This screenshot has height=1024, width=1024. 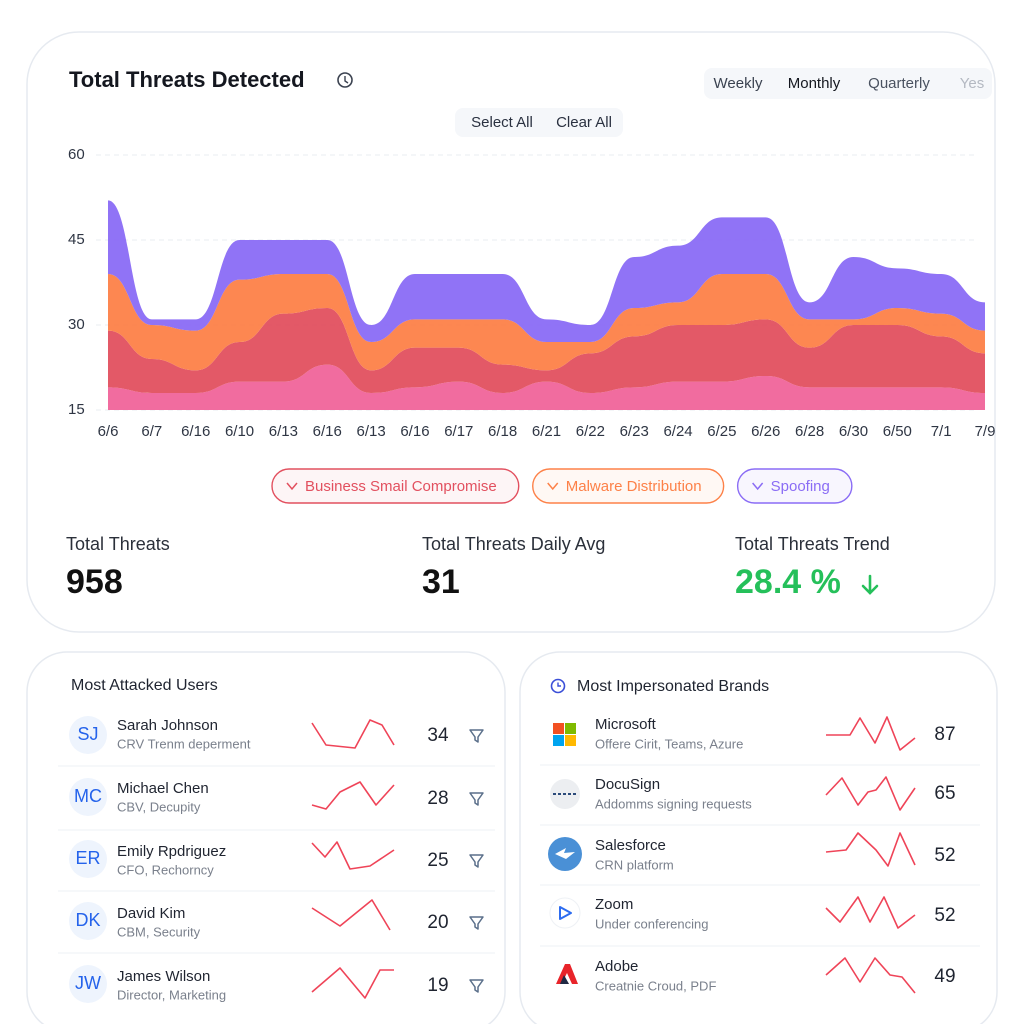 What do you see at coordinates (721, 431) in the screenshot?
I see `x-tick-label: 6/25` at bounding box center [721, 431].